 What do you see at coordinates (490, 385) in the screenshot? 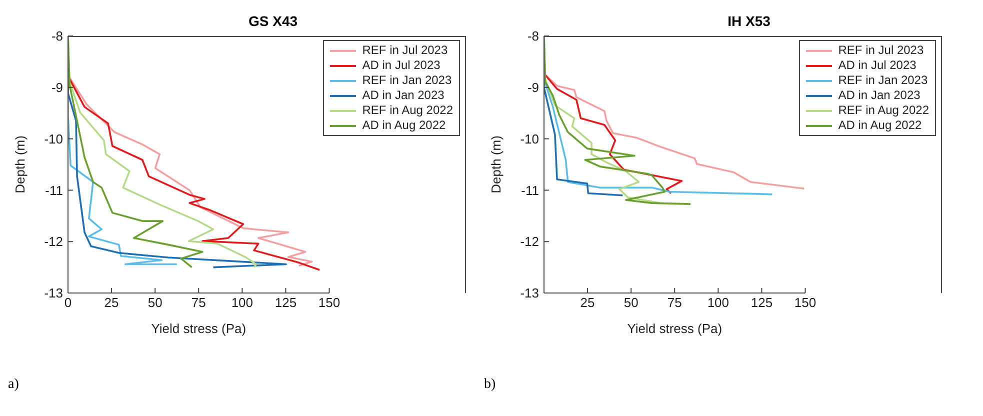
I see `text: b)` at bounding box center [490, 385].